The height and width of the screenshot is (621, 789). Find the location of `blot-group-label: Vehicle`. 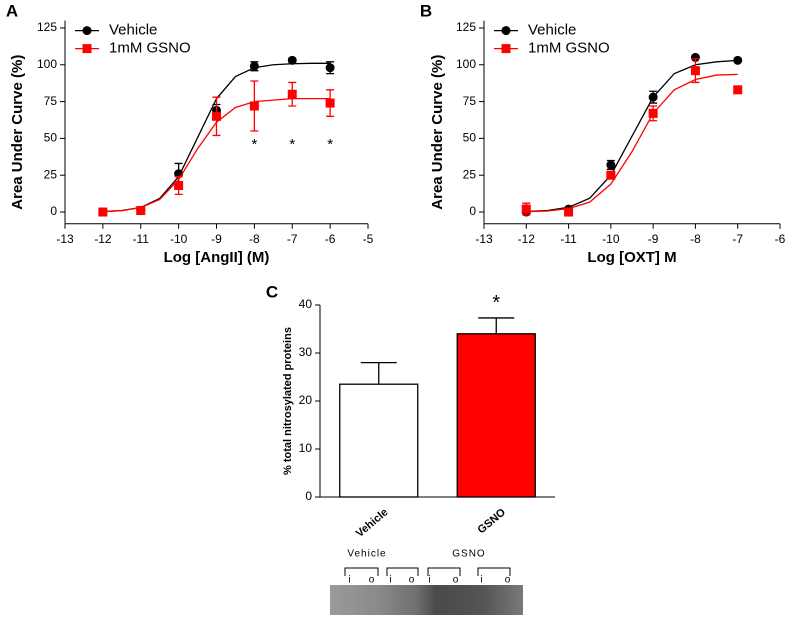

blot-group-label: Vehicle is located at coordinates (366, 554).